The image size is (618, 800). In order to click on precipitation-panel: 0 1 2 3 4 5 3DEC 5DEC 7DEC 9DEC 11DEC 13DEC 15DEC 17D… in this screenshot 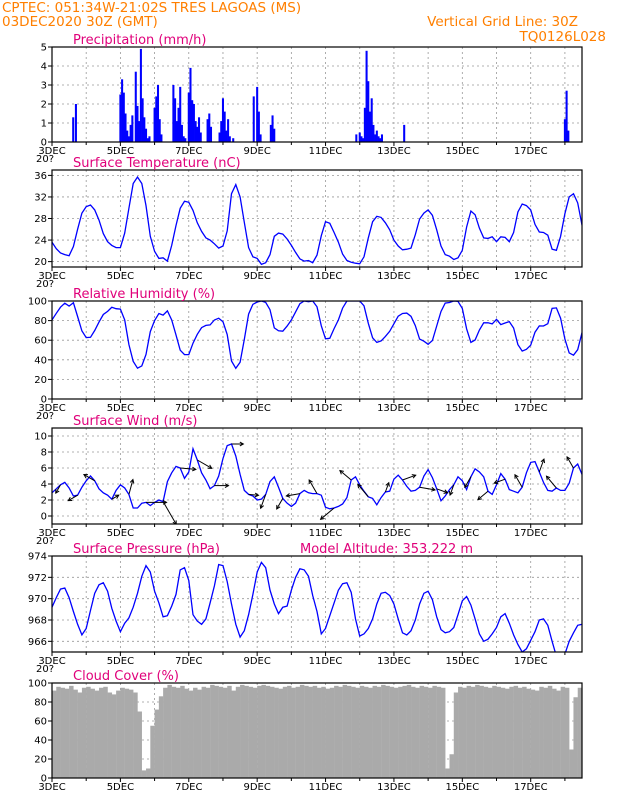, I will do `click(309, 99)`.